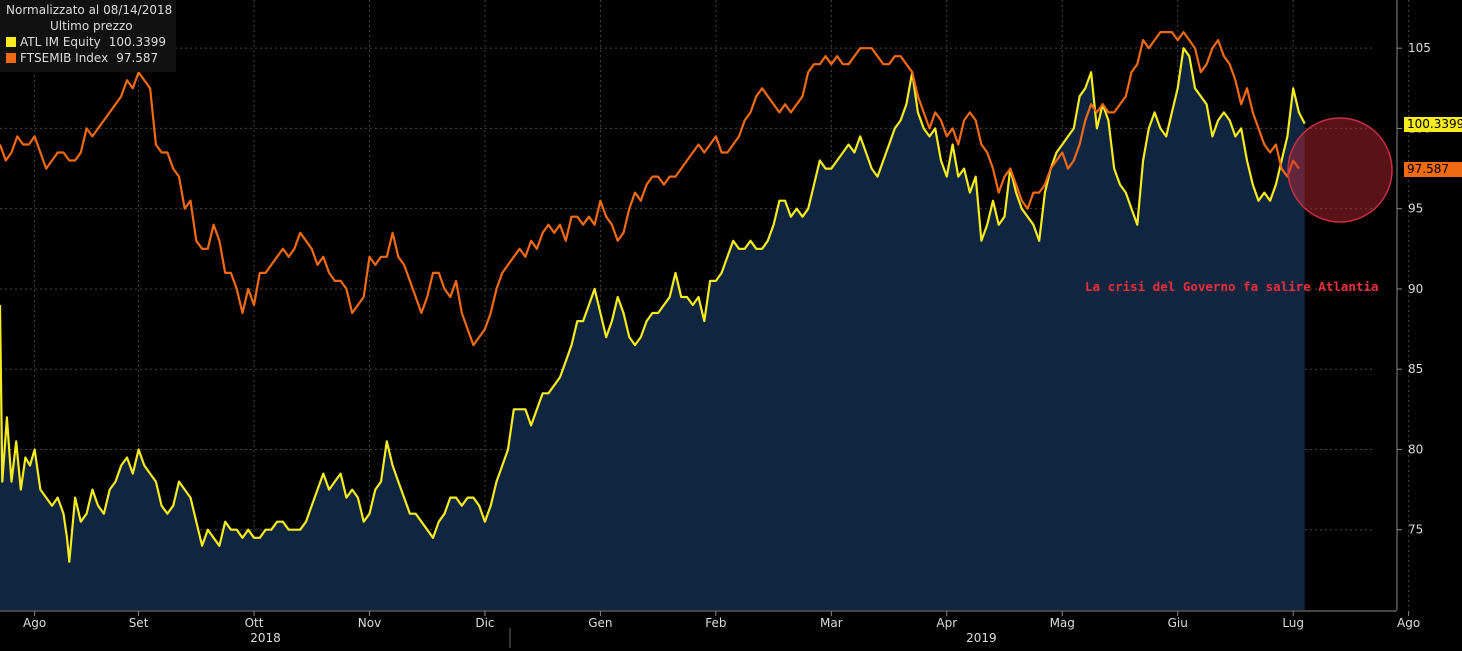 The image size is (1462, 651). I want to click on x-tick-label-0: Ago, so click(34, 623).